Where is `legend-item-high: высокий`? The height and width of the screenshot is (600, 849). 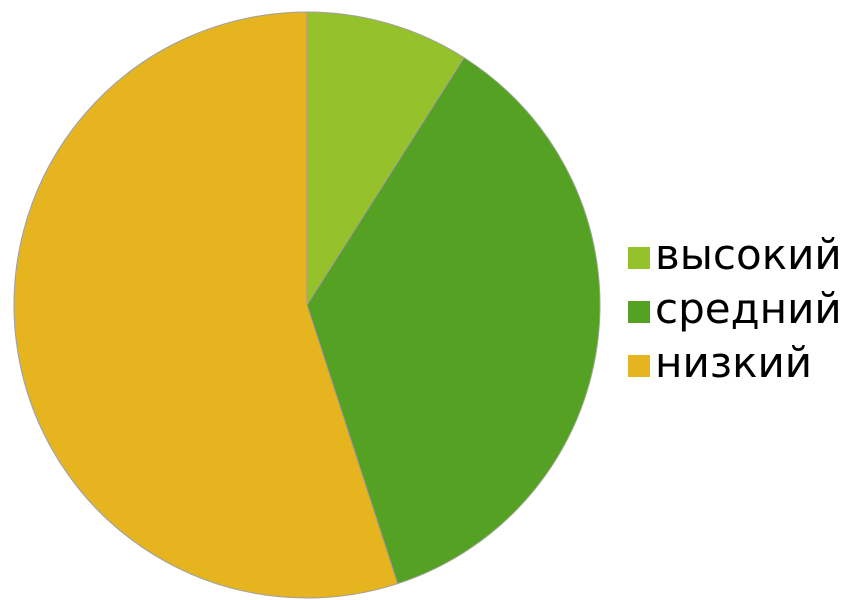 legend-item-high: высокий is located at coordinates (735, 255).